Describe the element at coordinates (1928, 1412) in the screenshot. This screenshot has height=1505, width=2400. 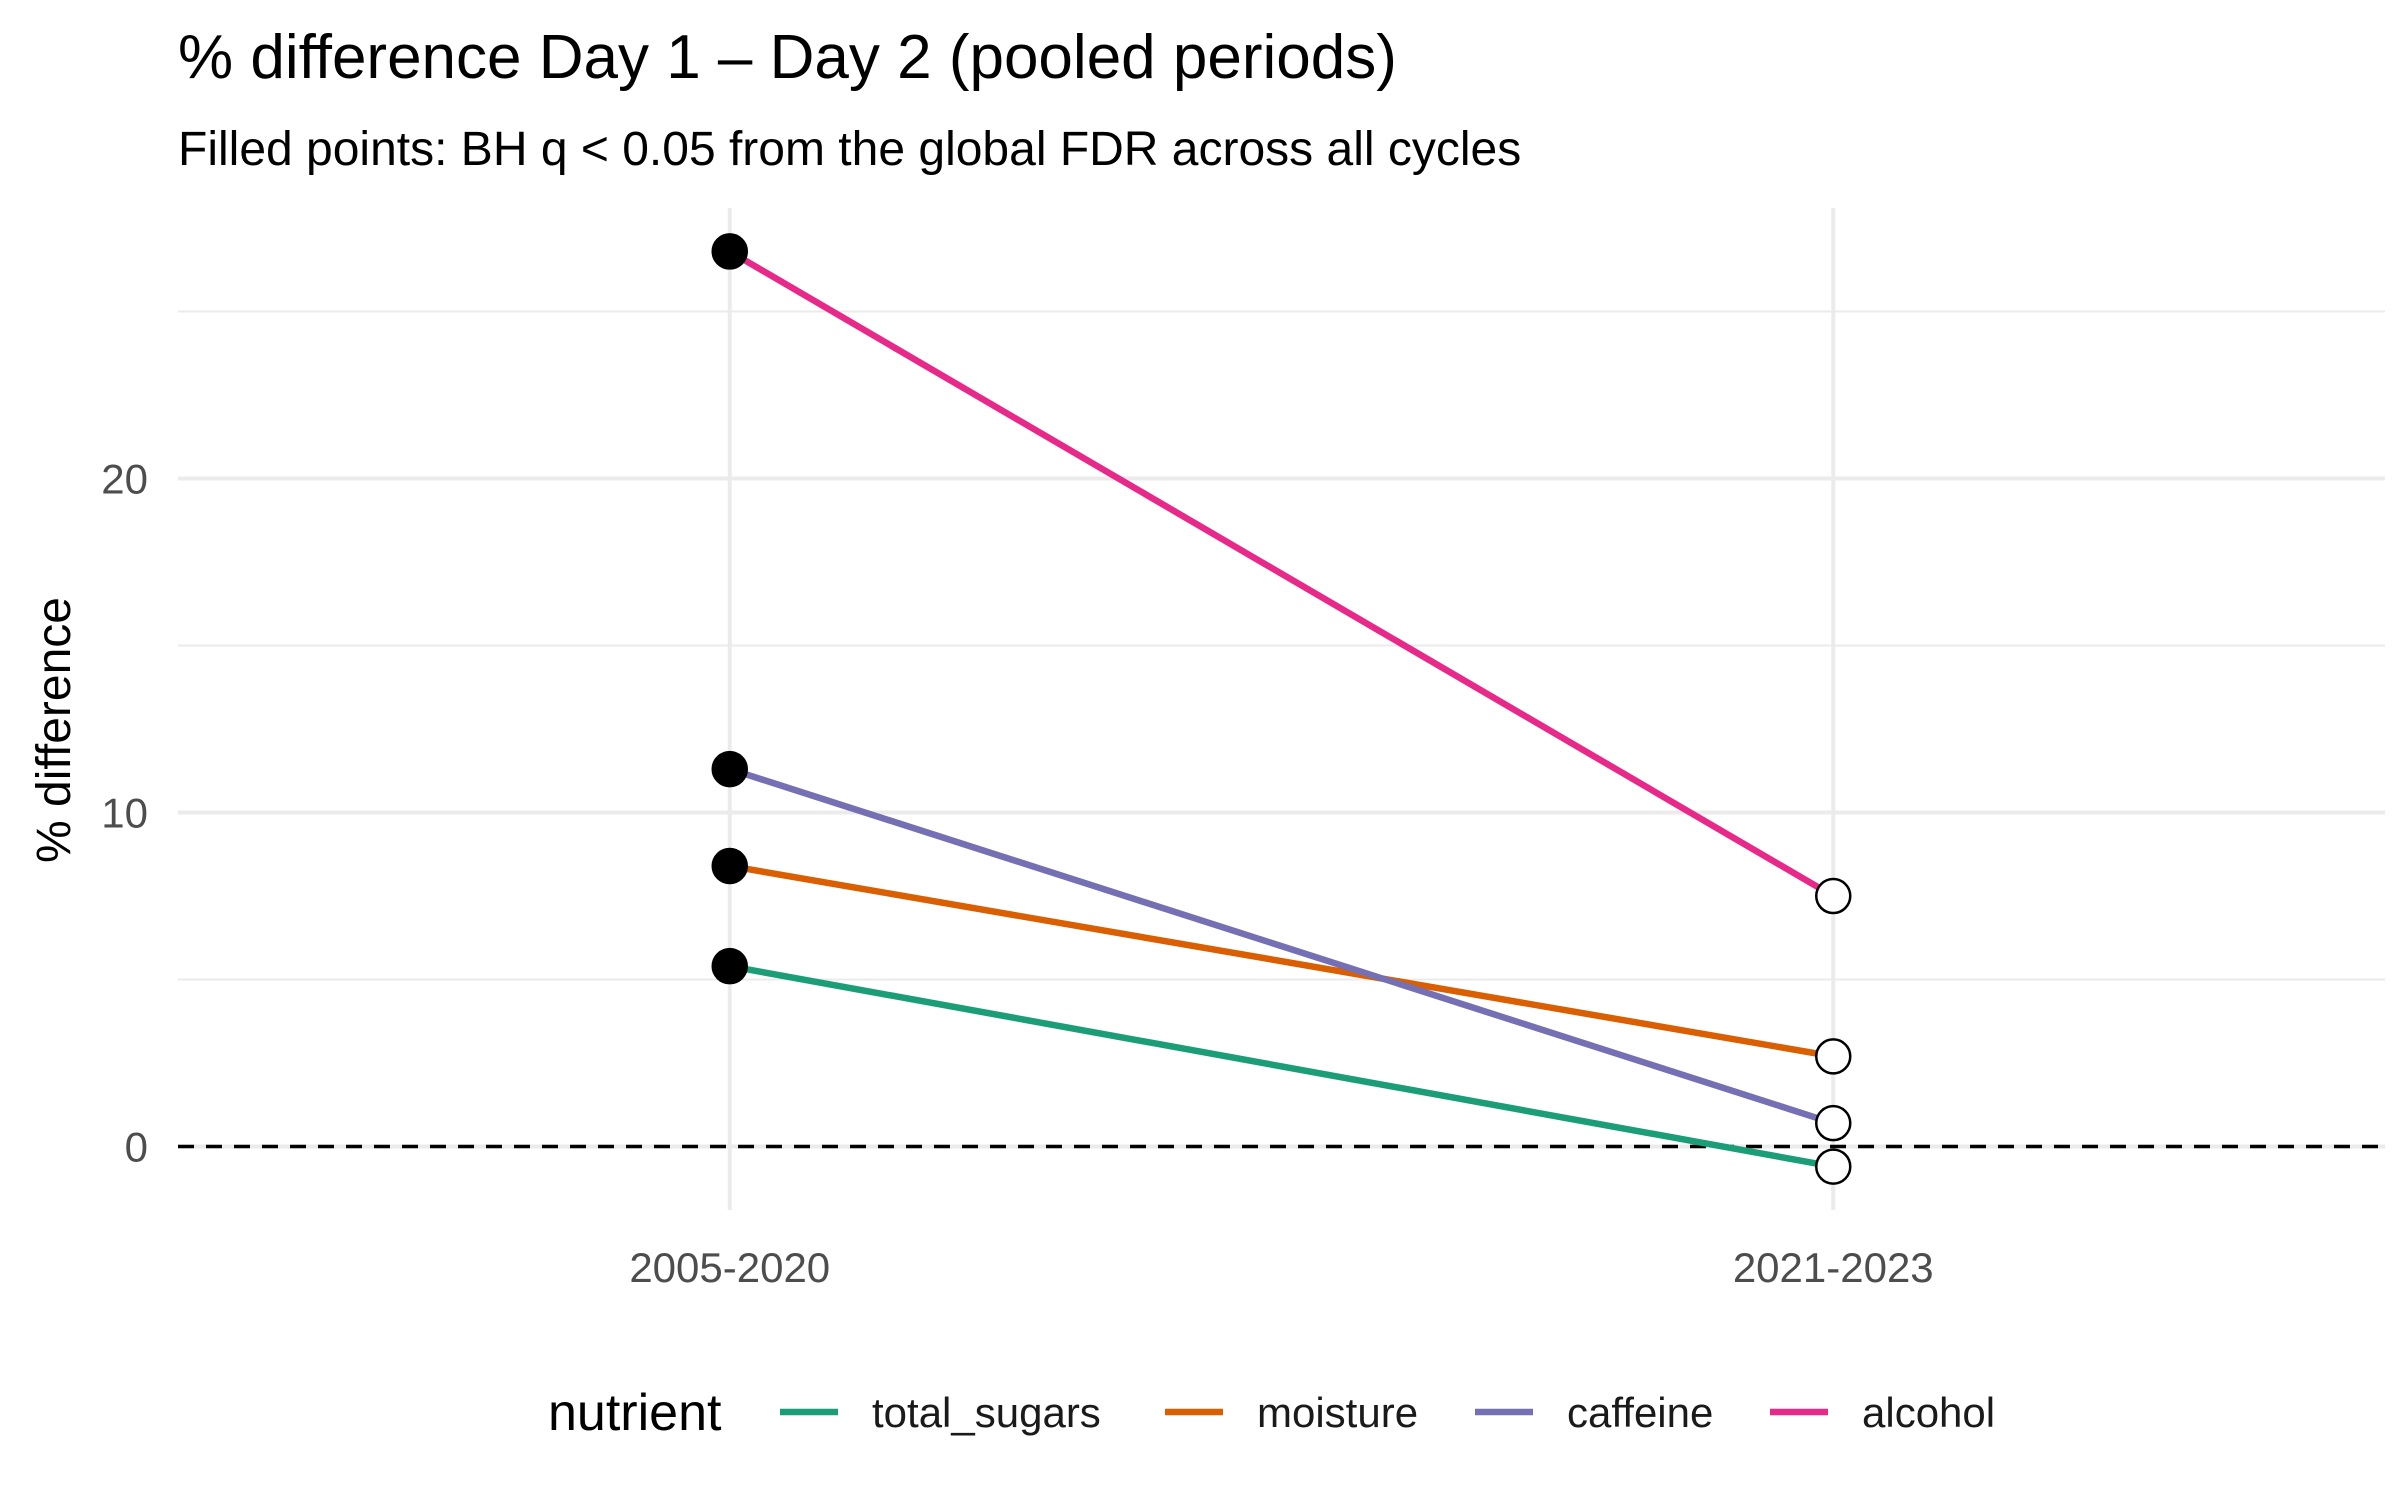
I see `legend-label-alcohol: alcohol` at that location.